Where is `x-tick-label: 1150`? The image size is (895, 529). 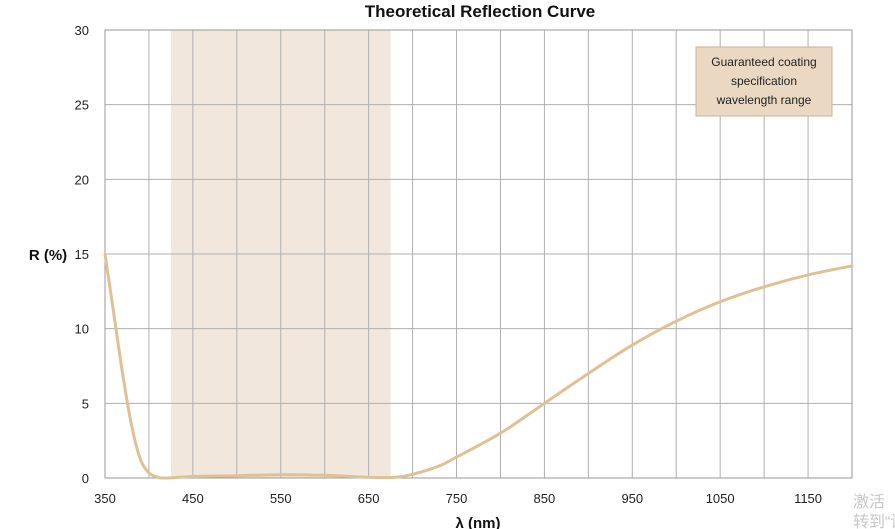 x-tick-label: 1150 is located at coordinates (808, 498).